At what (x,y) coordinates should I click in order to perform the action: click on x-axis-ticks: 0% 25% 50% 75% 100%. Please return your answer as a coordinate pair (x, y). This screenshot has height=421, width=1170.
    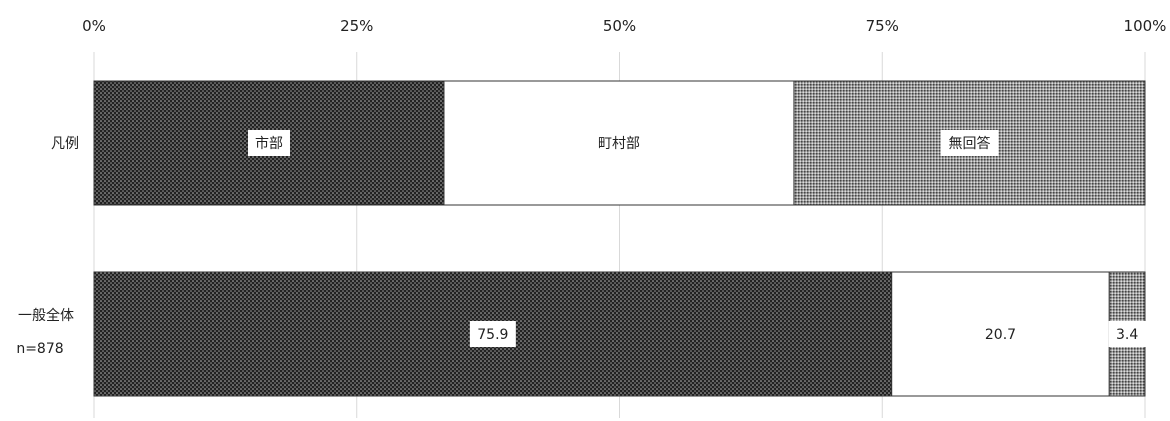
    Looking at the image, I should click on (624, 26).